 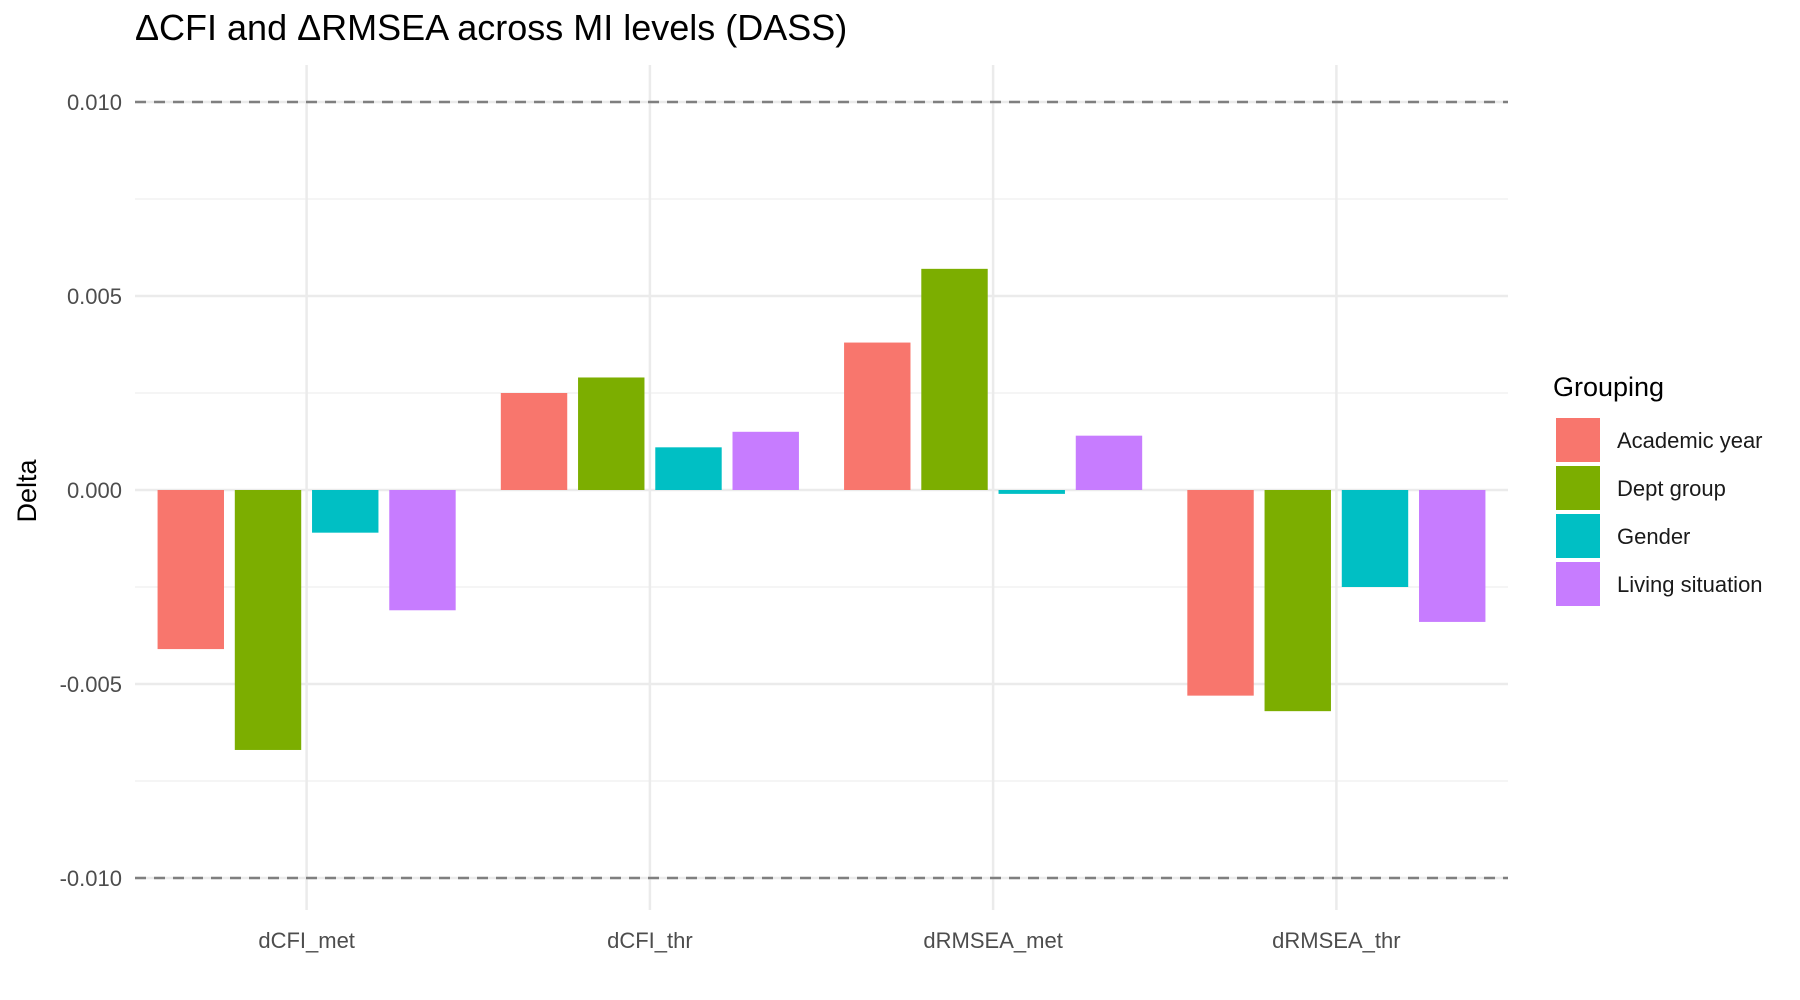 What do you see at coordinates (91, 684) in the screenshot?
I see `y-tick-label: -0.005` at bounding box center [91, 684].